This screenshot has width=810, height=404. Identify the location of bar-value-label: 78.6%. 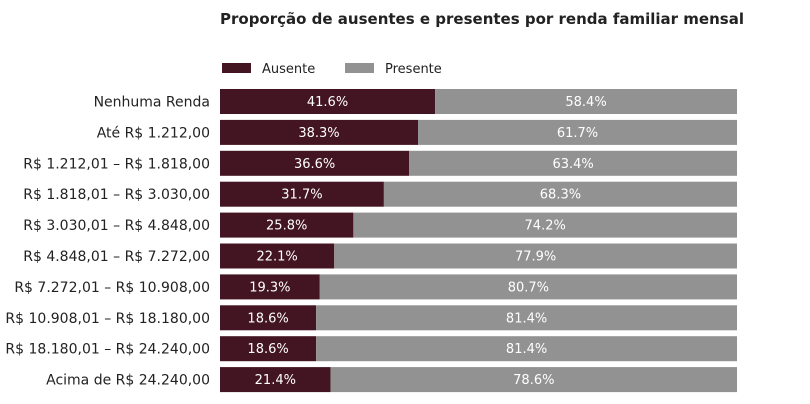
(533, 380).